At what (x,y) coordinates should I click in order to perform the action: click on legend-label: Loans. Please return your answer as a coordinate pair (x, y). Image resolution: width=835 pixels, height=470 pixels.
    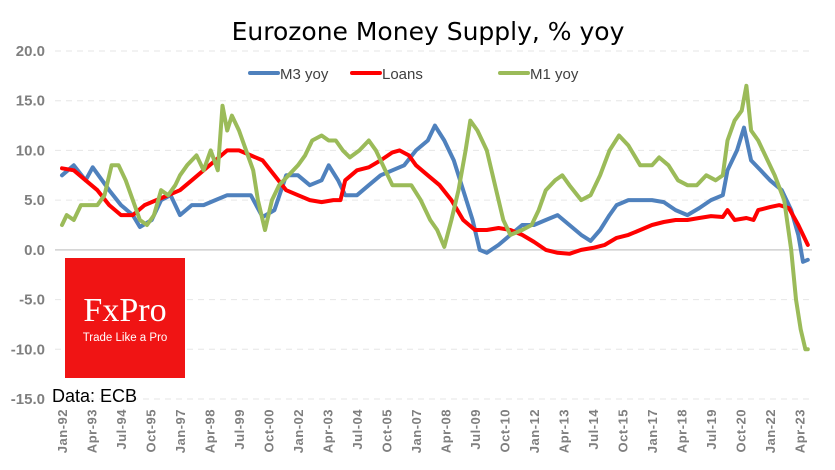
    Looking at the image, I should click on (402, 74).